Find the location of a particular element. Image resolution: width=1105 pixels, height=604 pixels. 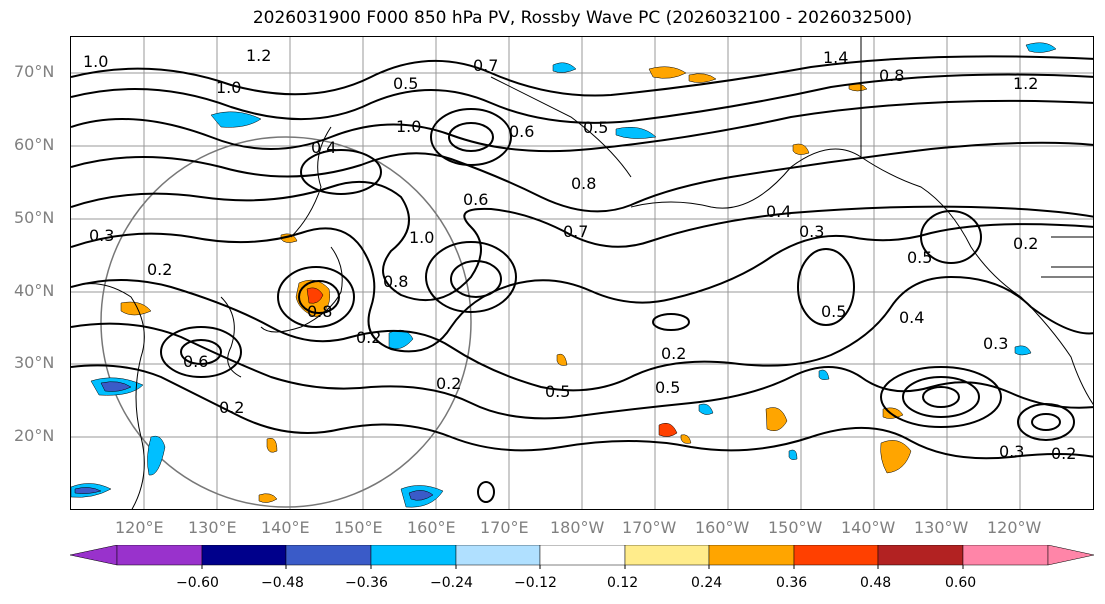

lon-label-150e: 150°E is located at coordinates (358, 527).